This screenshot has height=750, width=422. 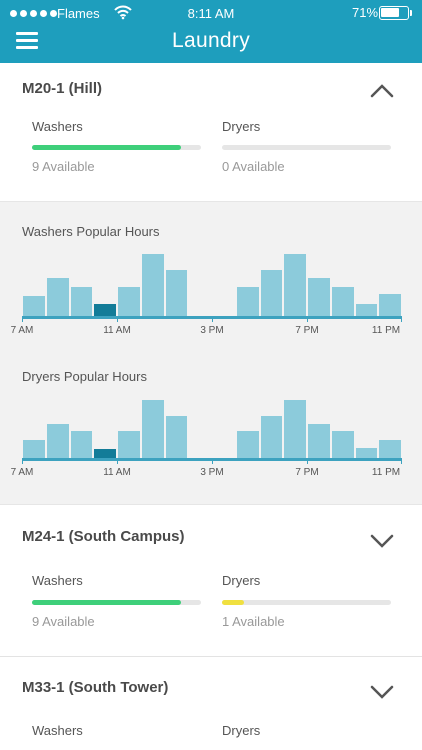 What do you see at coordinates (78, 13) in the screenshot?
I see `carrier-name: Flames` at bounding box center [78, 13].